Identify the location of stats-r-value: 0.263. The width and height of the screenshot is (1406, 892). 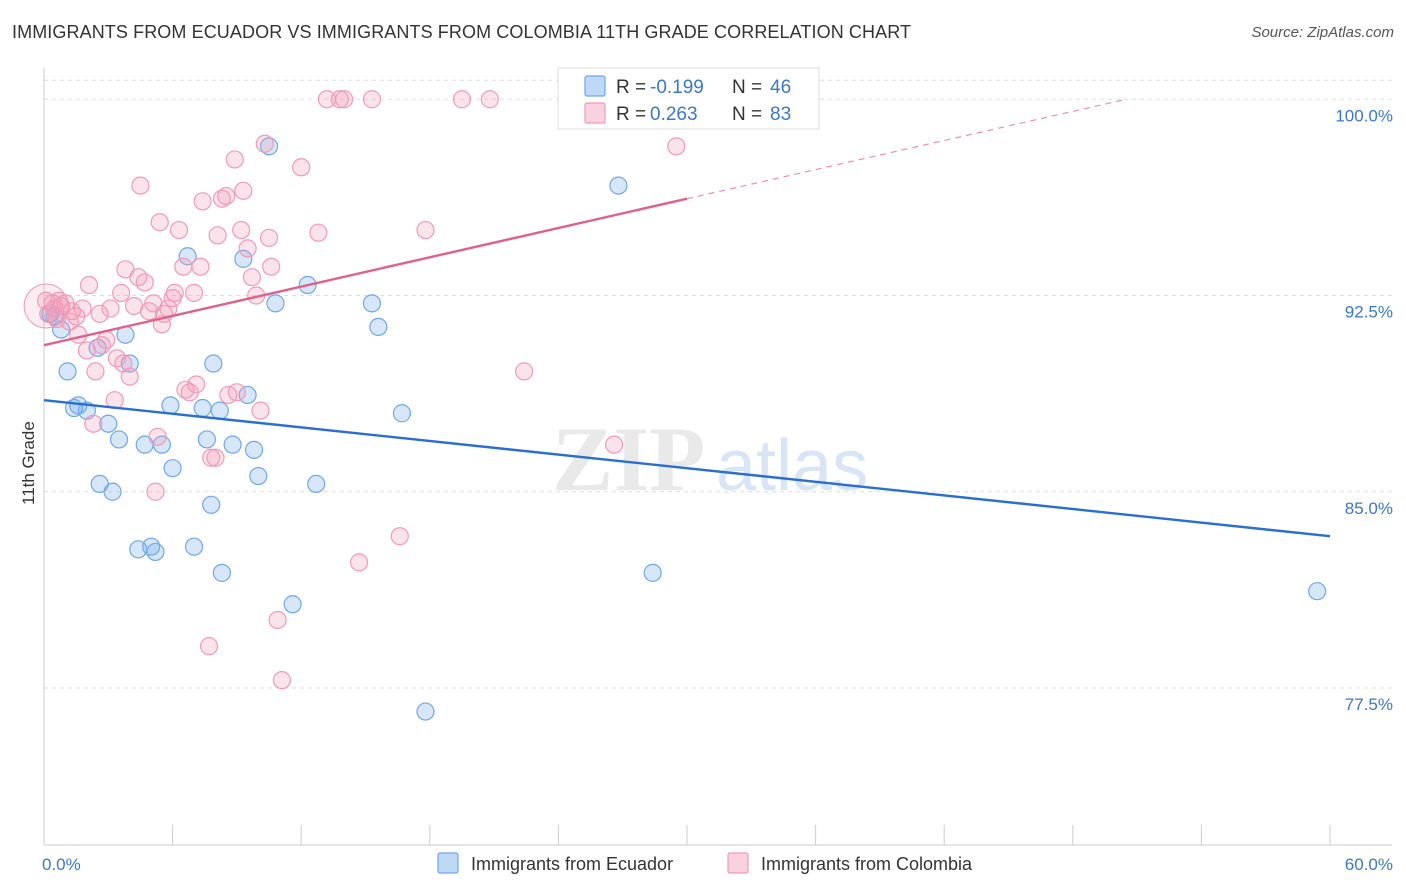
(674, 114).